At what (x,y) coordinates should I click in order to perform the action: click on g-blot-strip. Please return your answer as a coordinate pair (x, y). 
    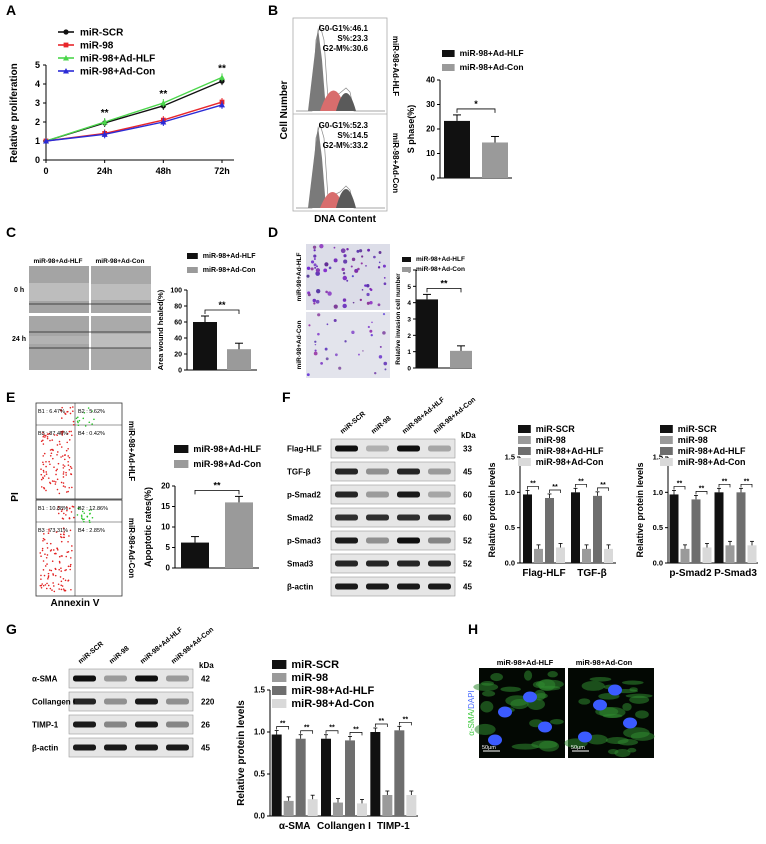
    Looking at the image, I should click on (131, 724).